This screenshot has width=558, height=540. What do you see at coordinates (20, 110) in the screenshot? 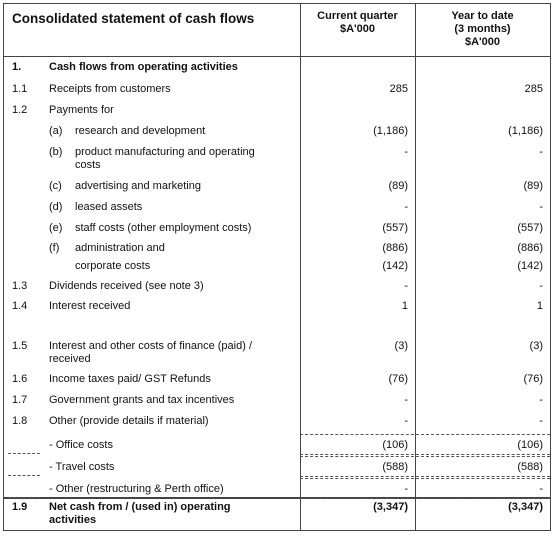
I see `row-number: 1.2` at bounding box center [20, 110].